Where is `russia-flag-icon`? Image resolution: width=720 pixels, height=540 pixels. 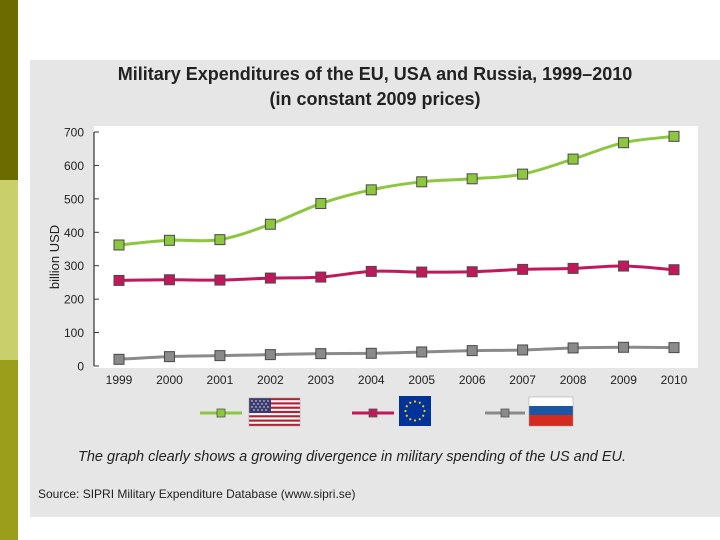 russia-flag-icon is located at coordinates (551, 411).